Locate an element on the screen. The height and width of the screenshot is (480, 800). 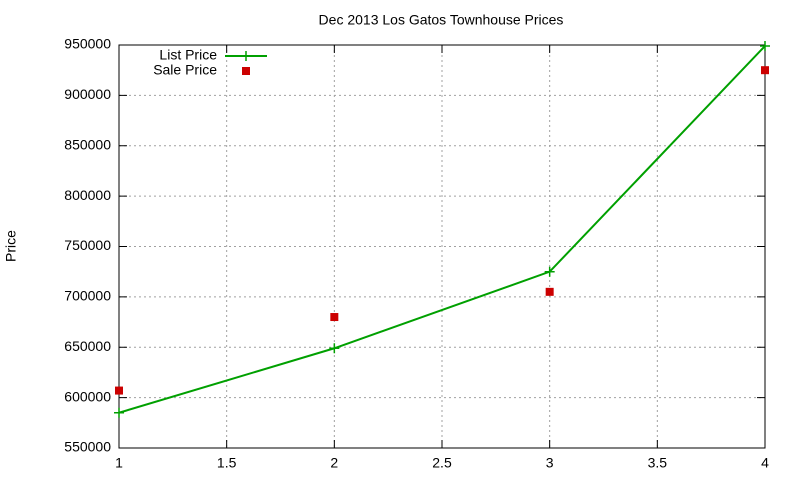
y-tick-label: 700000 is located at coordinates (87, 296).